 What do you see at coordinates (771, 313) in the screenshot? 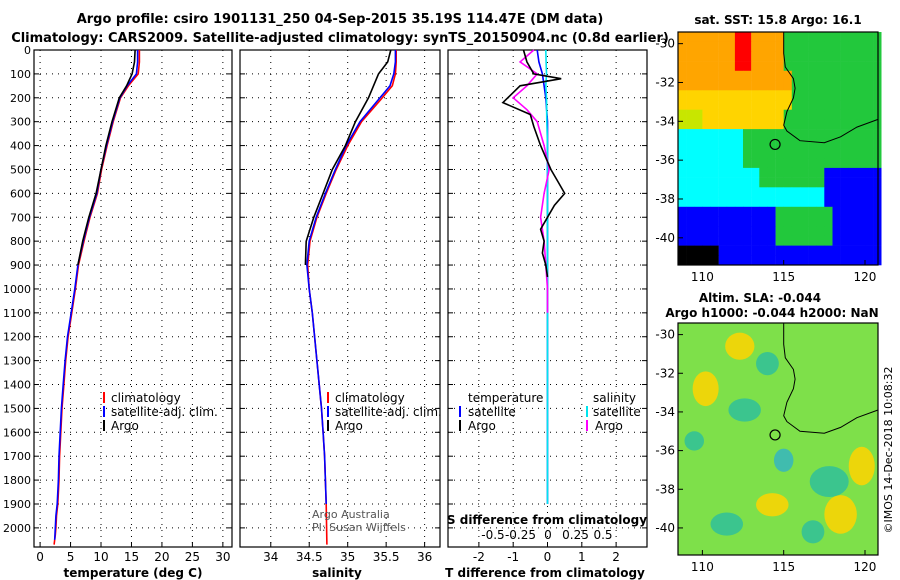
I see `sla-map-title-line2: Argo h1000: -0.044 h2000: NaN` at bounding box center [771, 313].